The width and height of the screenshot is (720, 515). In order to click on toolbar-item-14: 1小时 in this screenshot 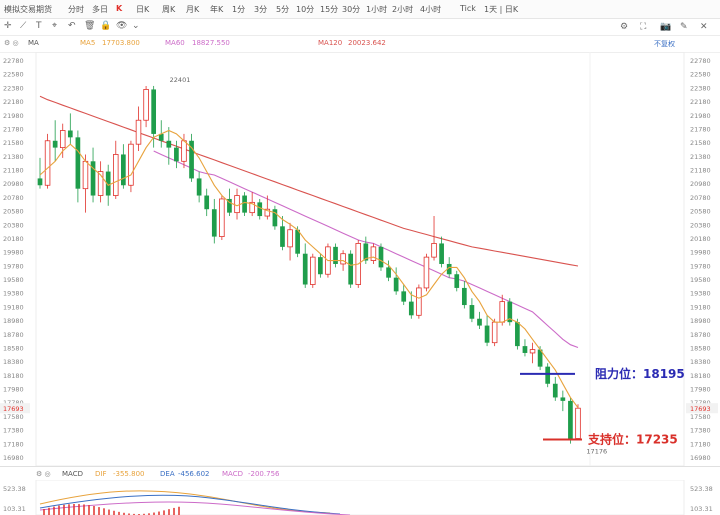, I will do `click(377, 9)`.